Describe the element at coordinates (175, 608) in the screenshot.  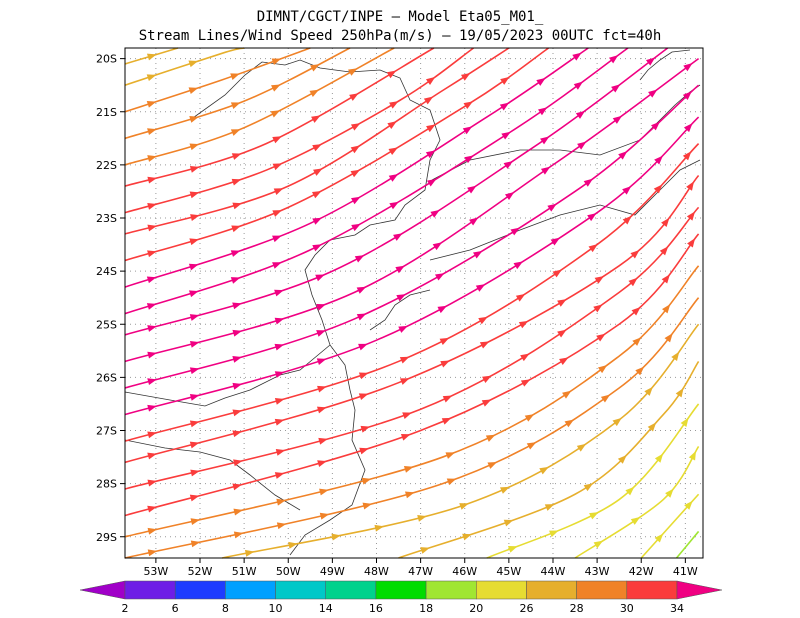
I see `colorbar-label: 6` at that location.